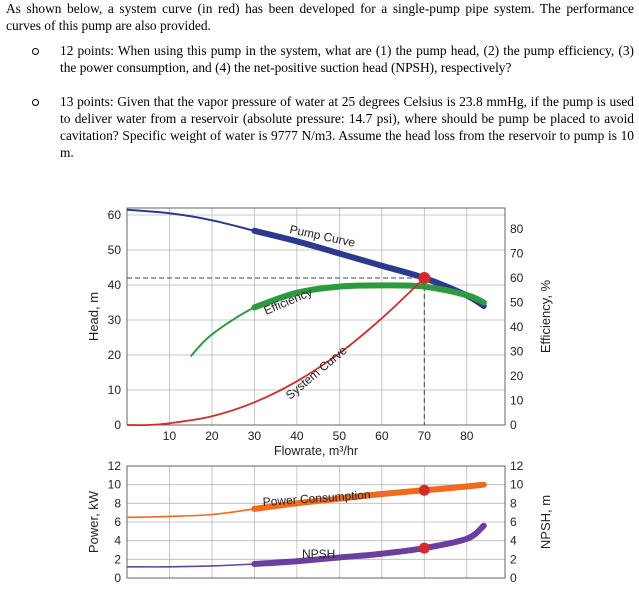 The image size is (639, 604). Describe the element at coordinates (517, 254) in the screenshot. I see `y2-tick-label: 70` at that location.